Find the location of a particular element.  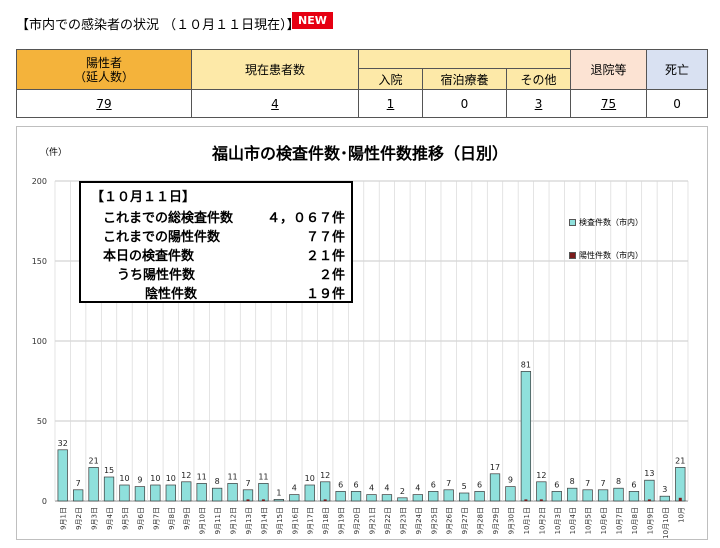

x-tick-label: 9月27日 is located at coordinates (465, 520).